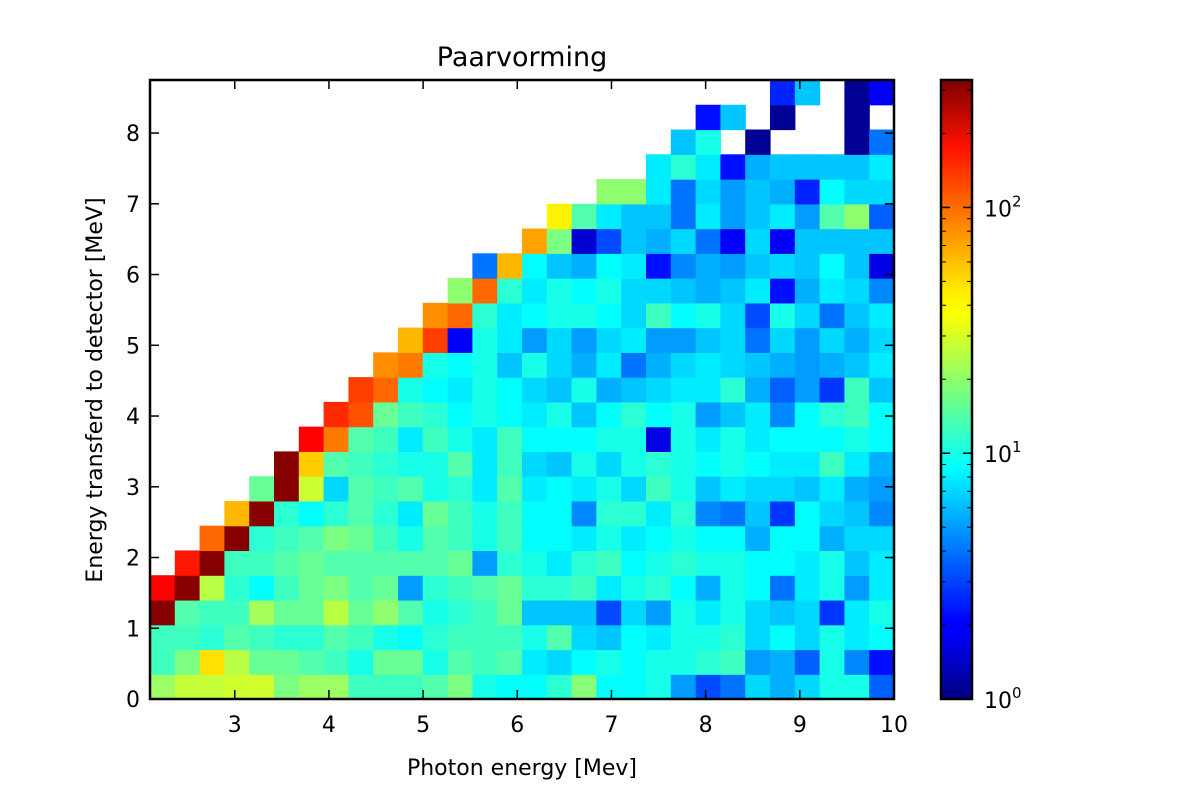  Describe the element at coordinates (423, 725) in the screenshot. I see `x-tick-label: 5` at that location.